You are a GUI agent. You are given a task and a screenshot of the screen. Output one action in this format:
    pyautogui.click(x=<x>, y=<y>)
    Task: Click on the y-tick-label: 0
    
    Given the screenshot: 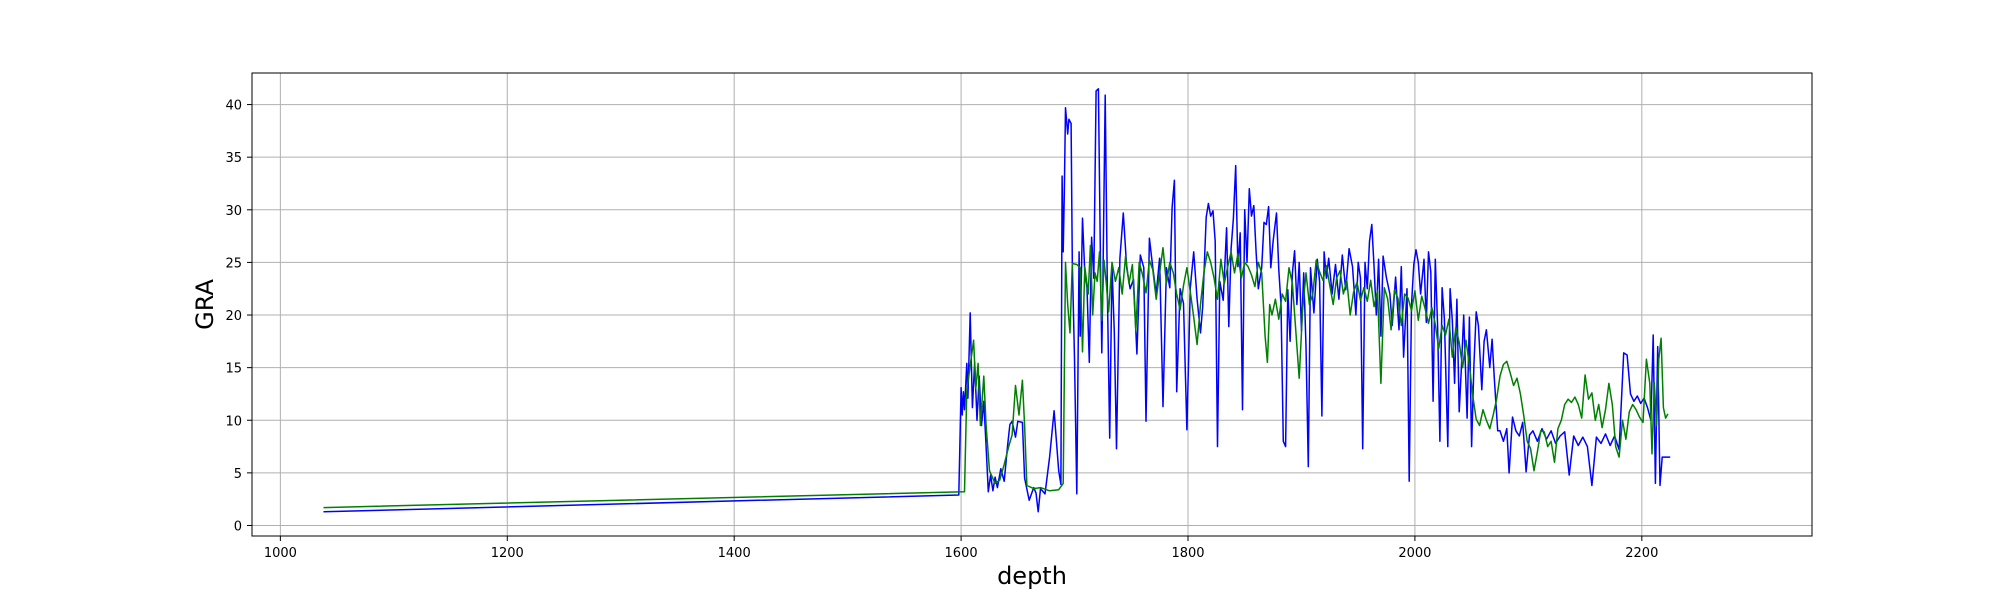 What is the action you would take?
    pyautogui.click(x=238, y=526)
    